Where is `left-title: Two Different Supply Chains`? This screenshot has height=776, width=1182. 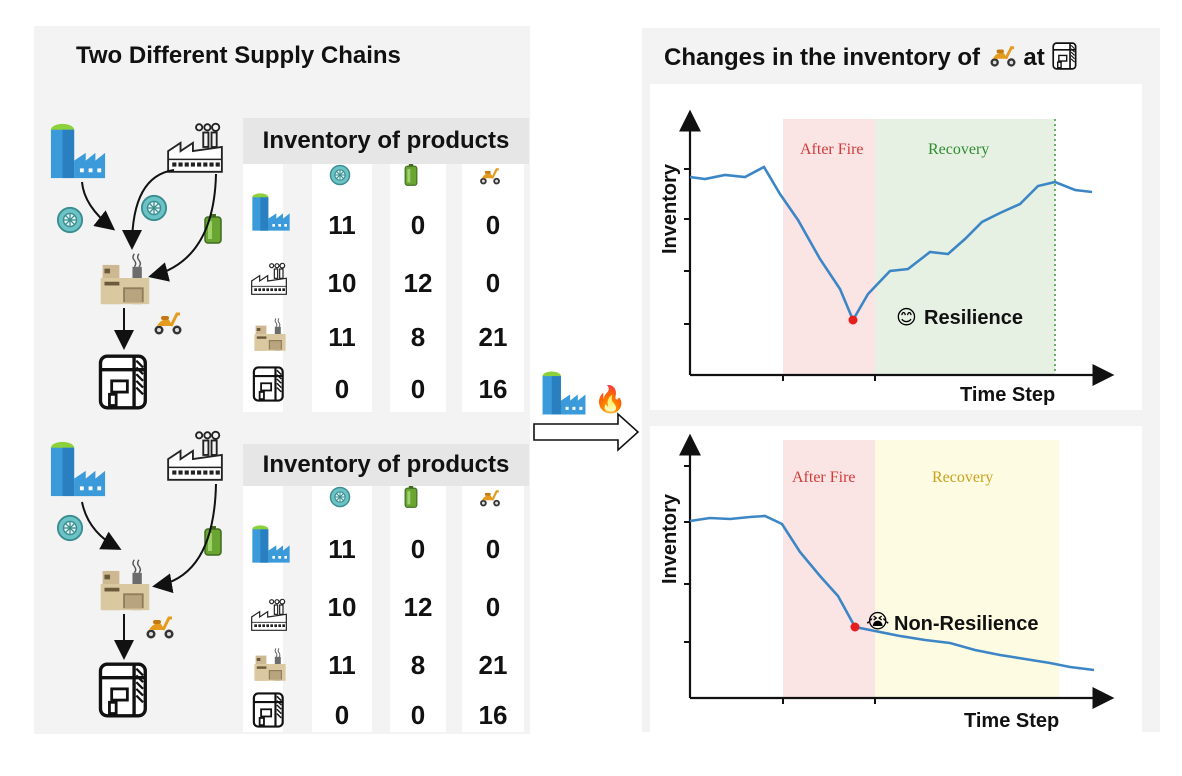 left-title: Two Different Supply Chains is located at coordinates (238, 55).